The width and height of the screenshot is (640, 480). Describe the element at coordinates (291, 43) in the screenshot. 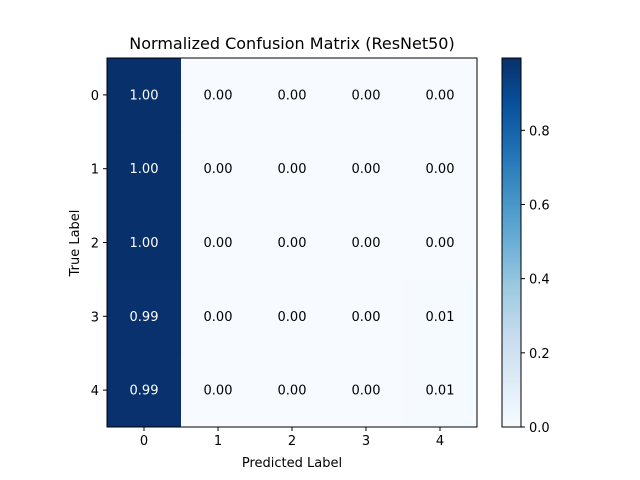

I see `chart-title: Normalized Confusion Matrix (ResNet50)` at that location.